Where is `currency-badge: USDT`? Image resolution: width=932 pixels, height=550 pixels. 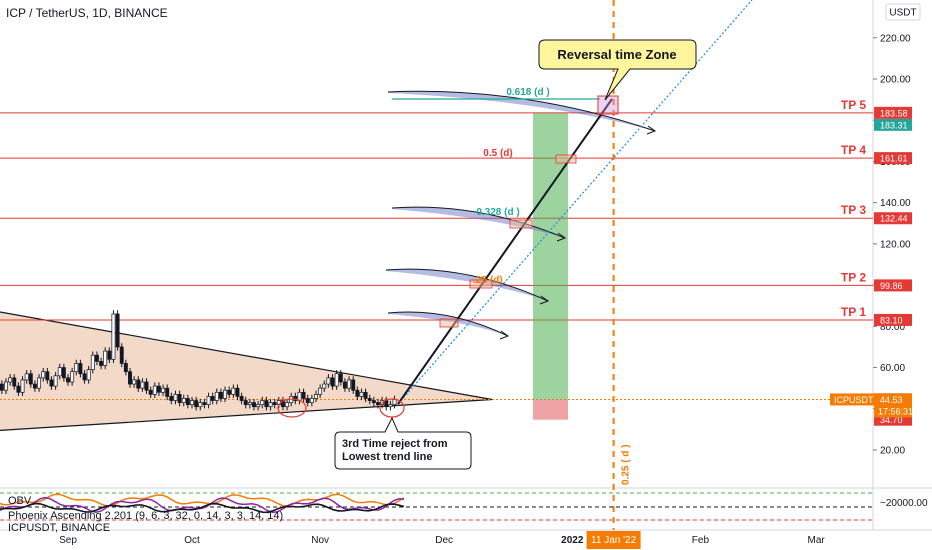 currency-badge: USDT is located at coordinates (903, 12).